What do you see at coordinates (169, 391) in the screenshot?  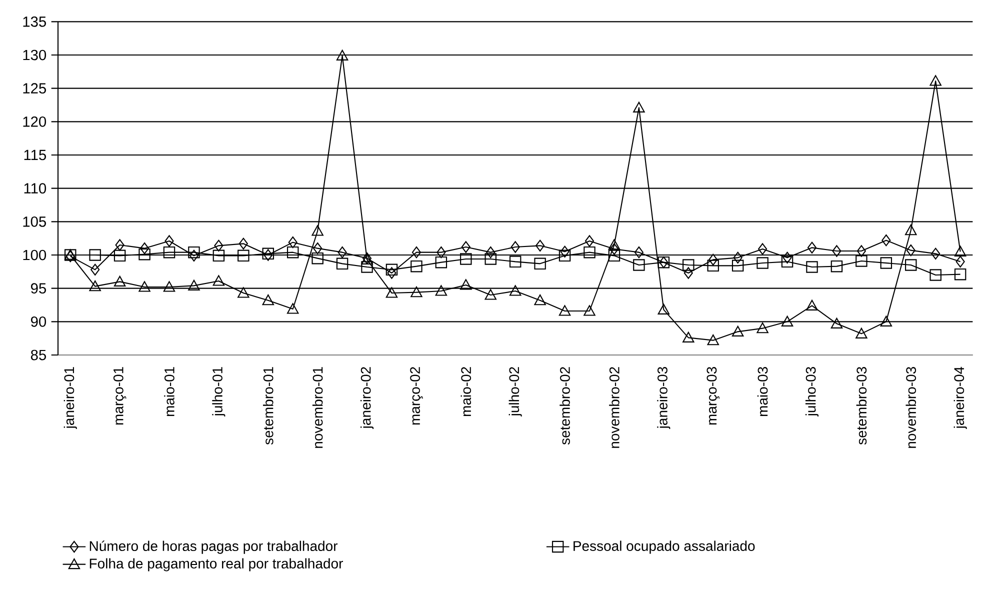 I see `x-tick-label: maio-01` at bounding box center [169, 391].